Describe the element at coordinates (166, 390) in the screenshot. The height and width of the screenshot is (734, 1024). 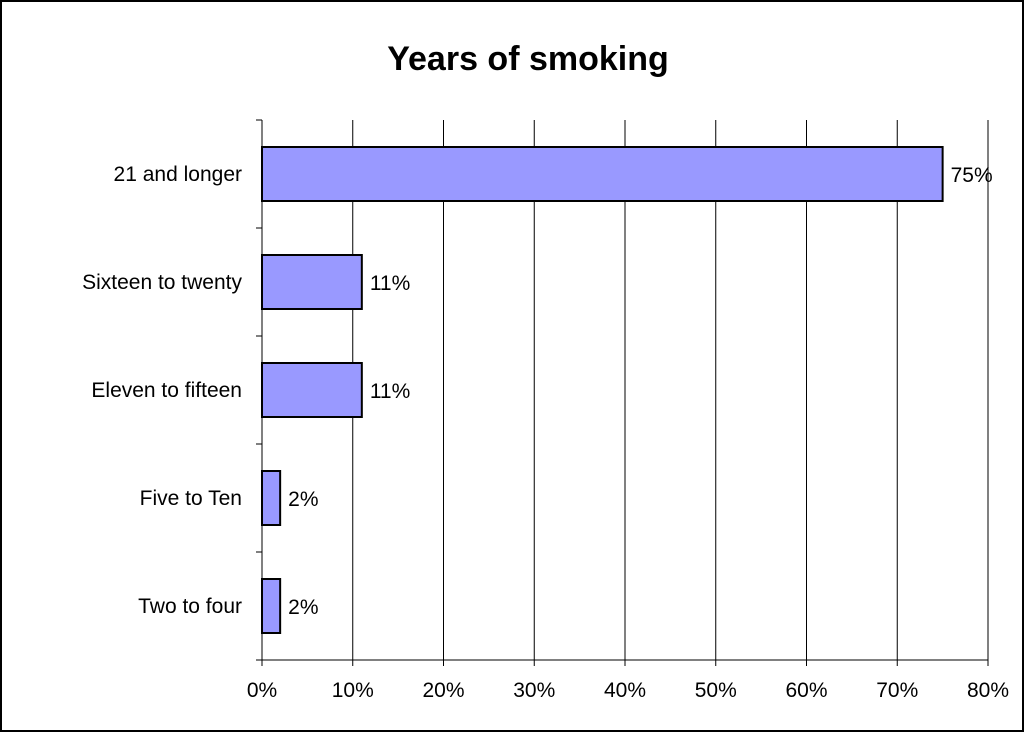
I see `category-label: Eleven to fifteen` at that location.